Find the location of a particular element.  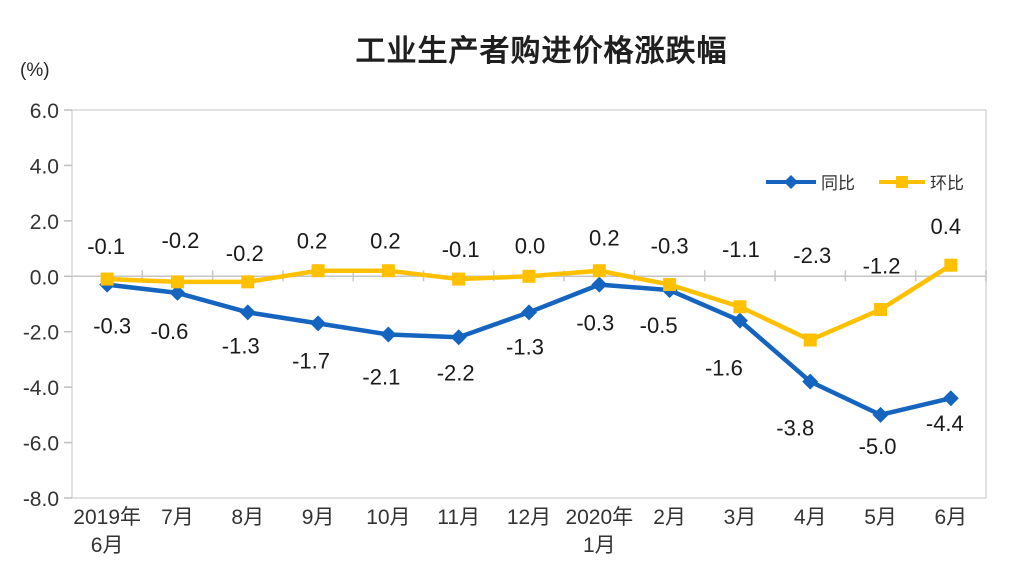

y-axis-tick-label: -8.0 is located at coordinates (41, 499).